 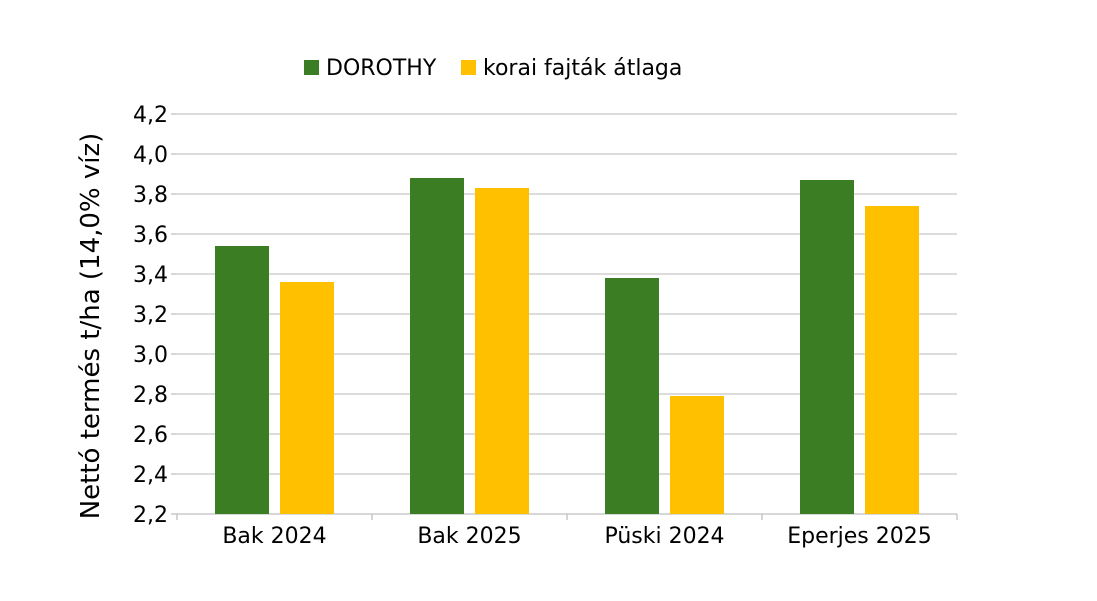 I want to click on legend-label: DOROTHY, so click(x=381, y=68).